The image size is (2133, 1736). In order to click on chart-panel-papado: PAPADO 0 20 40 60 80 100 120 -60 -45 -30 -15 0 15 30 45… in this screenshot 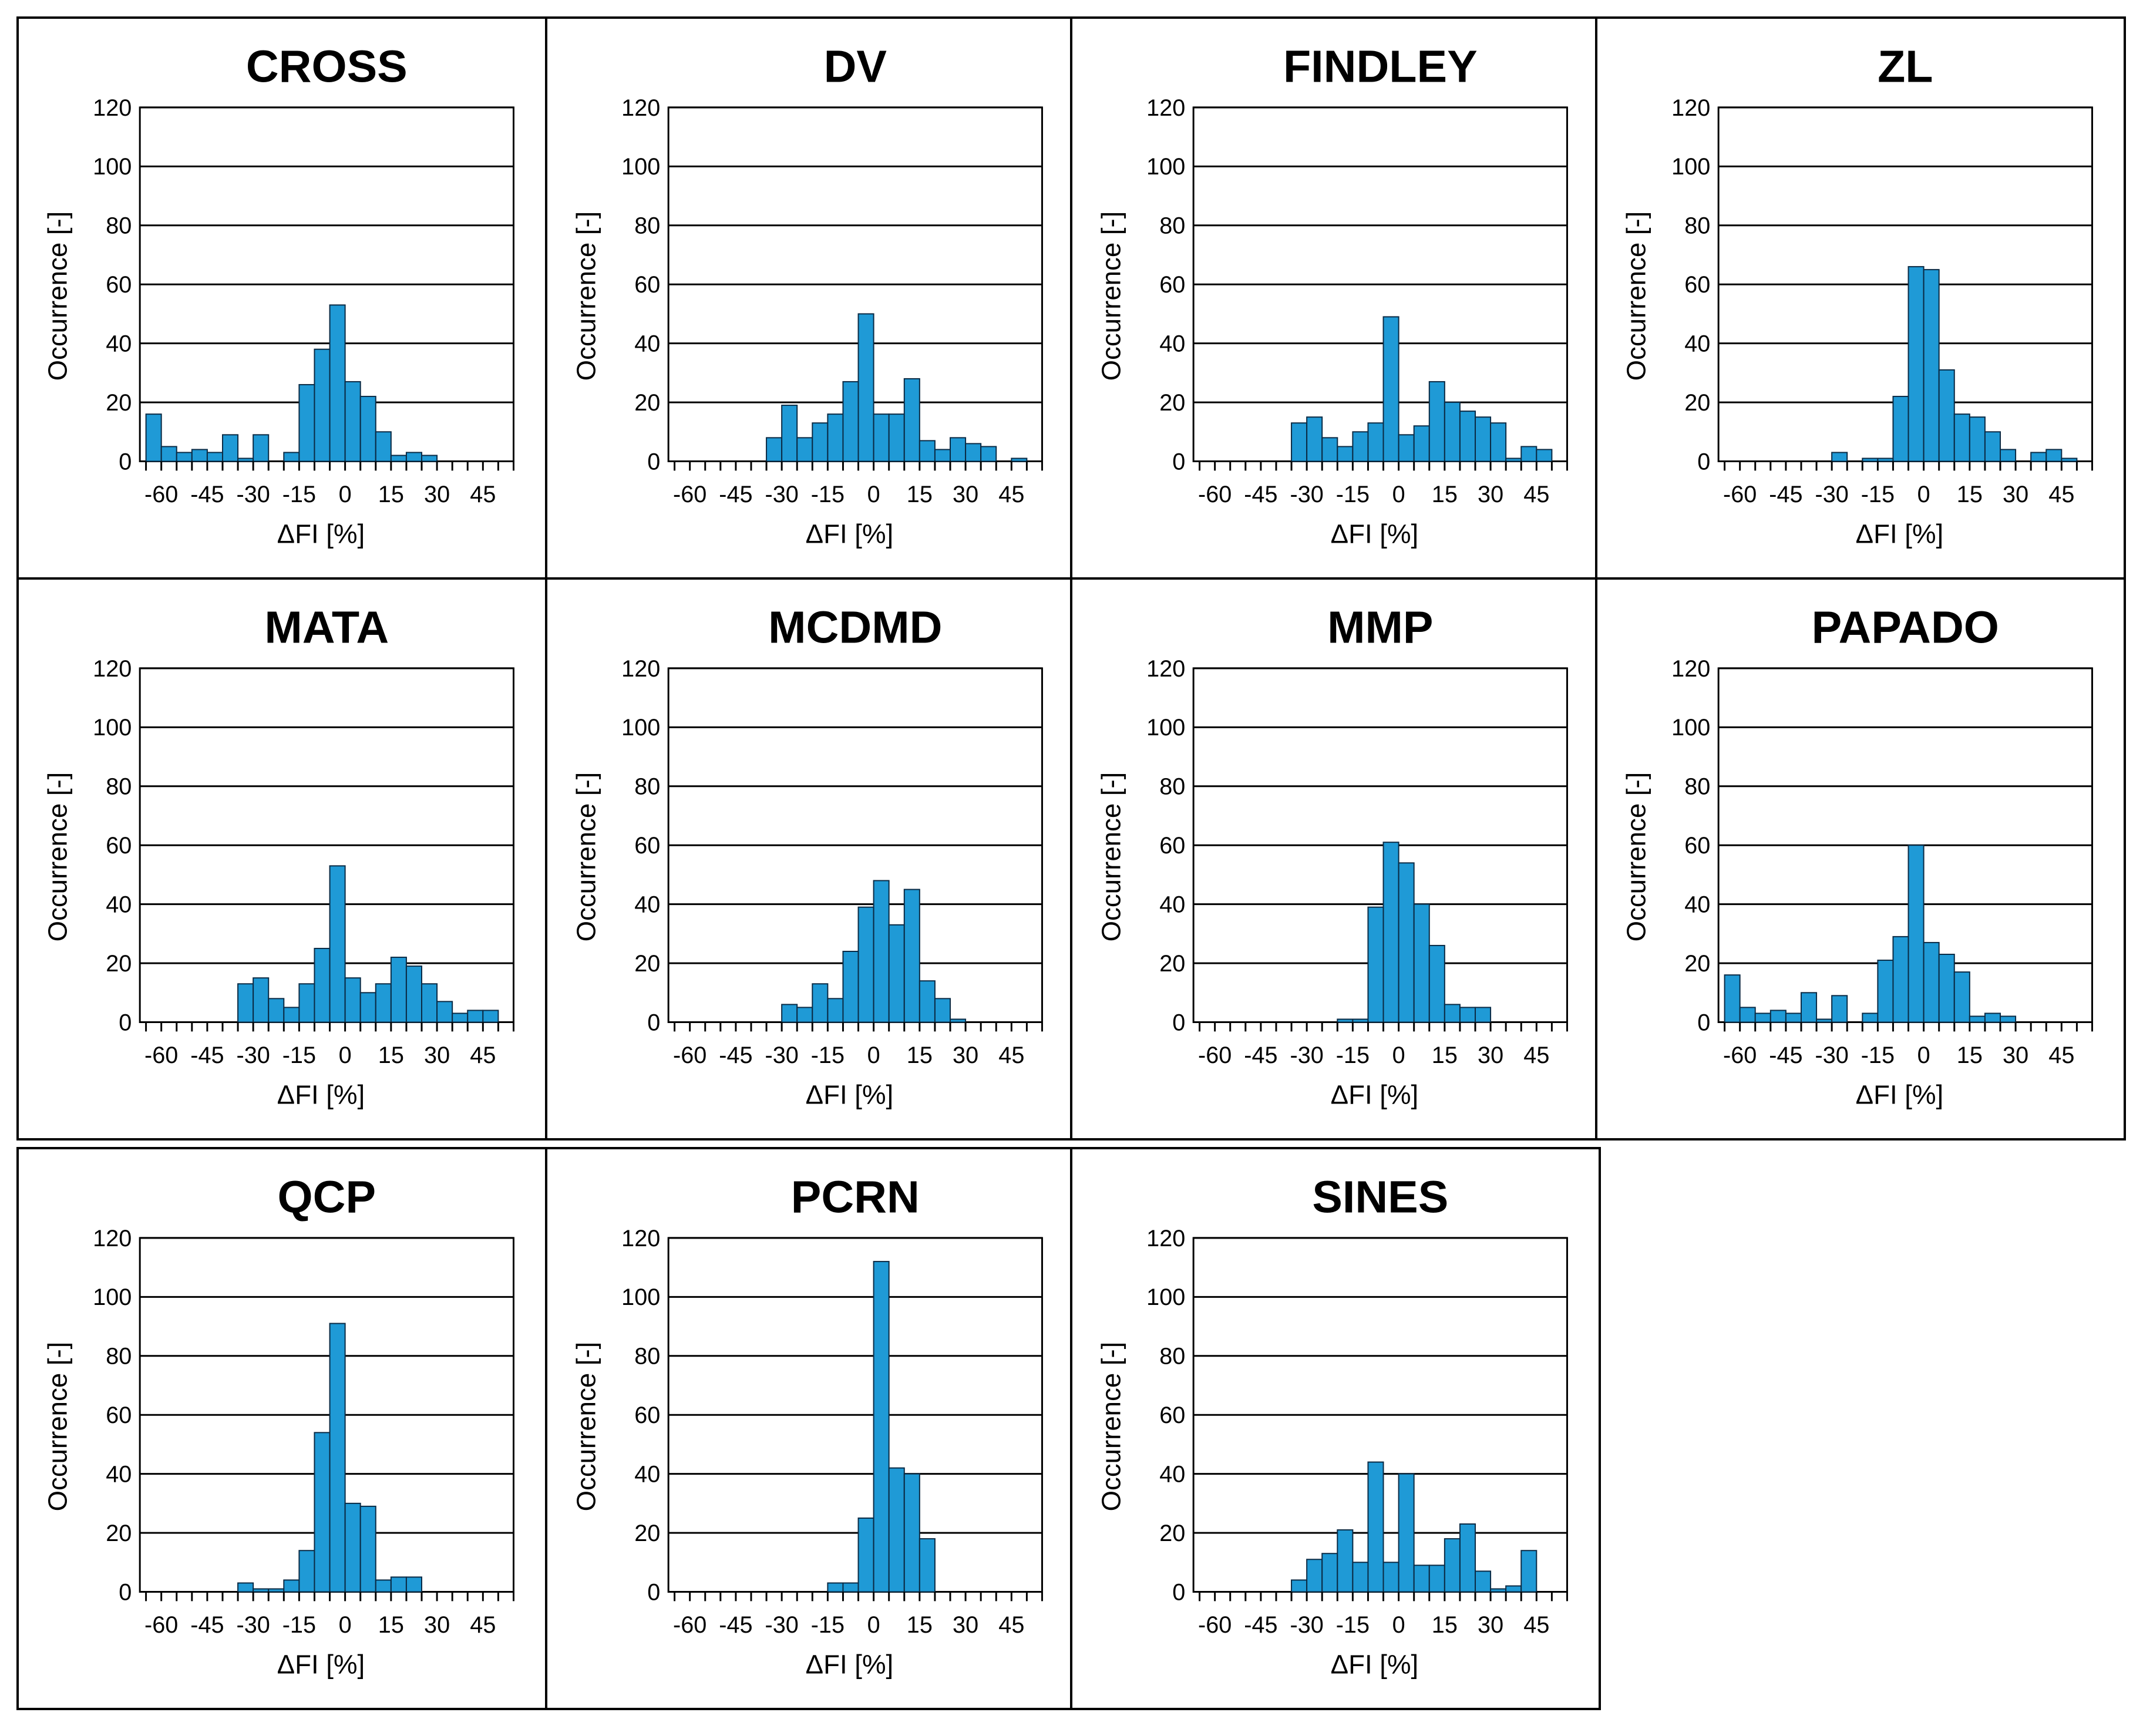, I will do `click(1861, 858)`.